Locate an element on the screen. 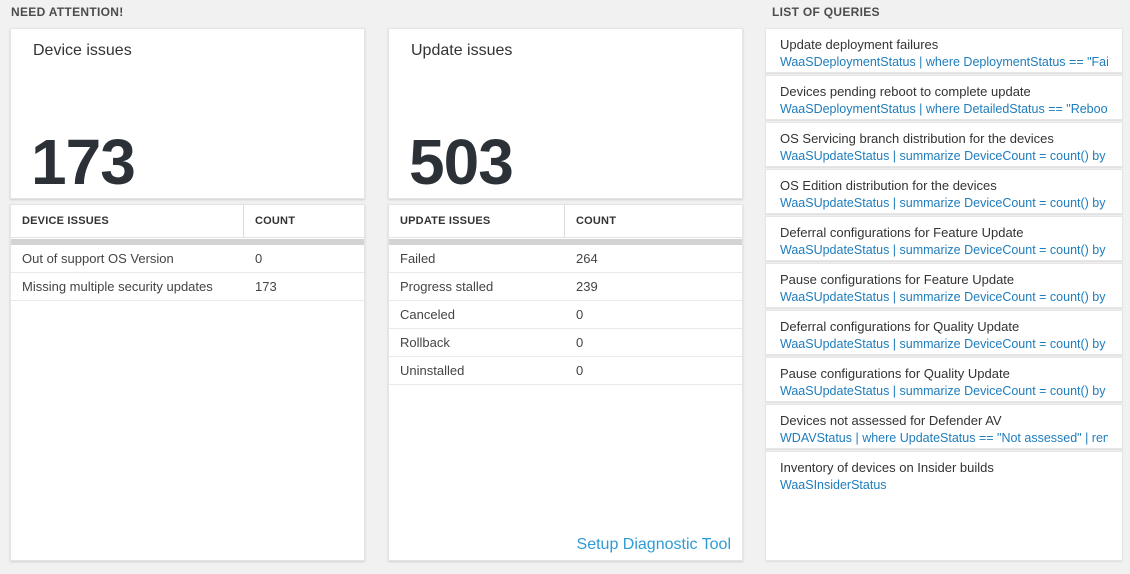 This screenshot has height=574, width=1130. issue-count: 264 is located at coordinates (587, 258).